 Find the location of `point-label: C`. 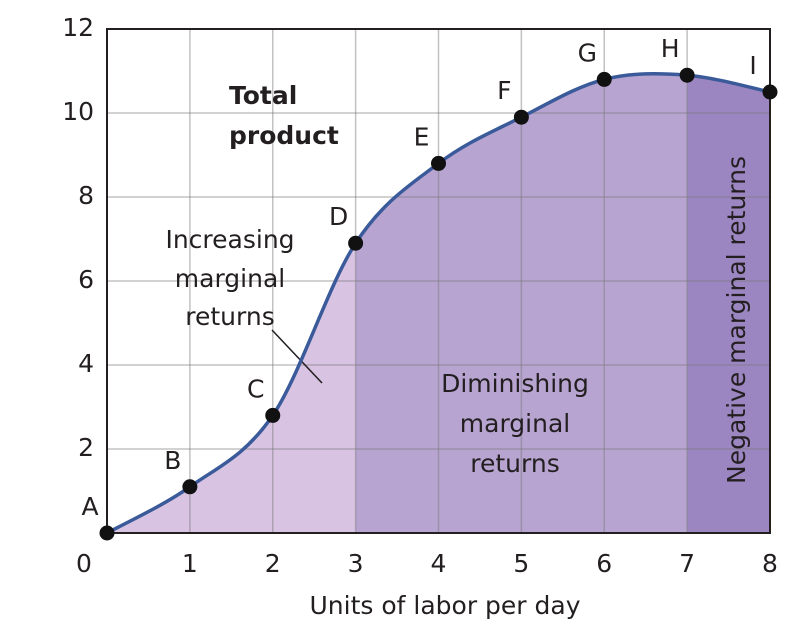

point-label: C is located at coordinates (255, 388).